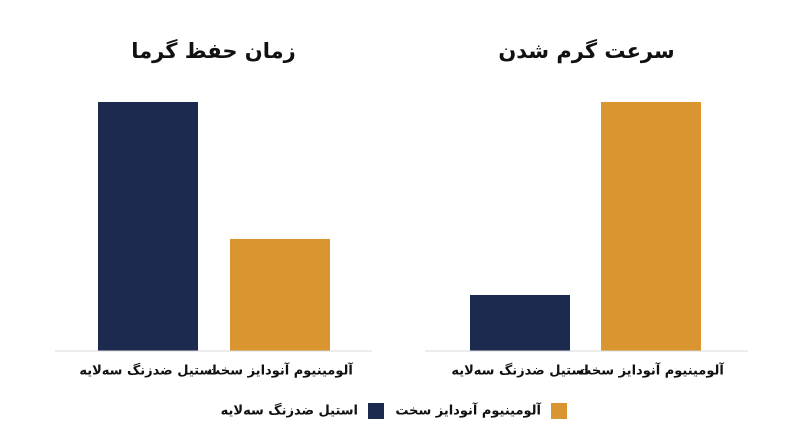 The height and width of the screenshot is (447, 800). I want to click on chart-title: سرعت گرم شدن, so click(586, 50).